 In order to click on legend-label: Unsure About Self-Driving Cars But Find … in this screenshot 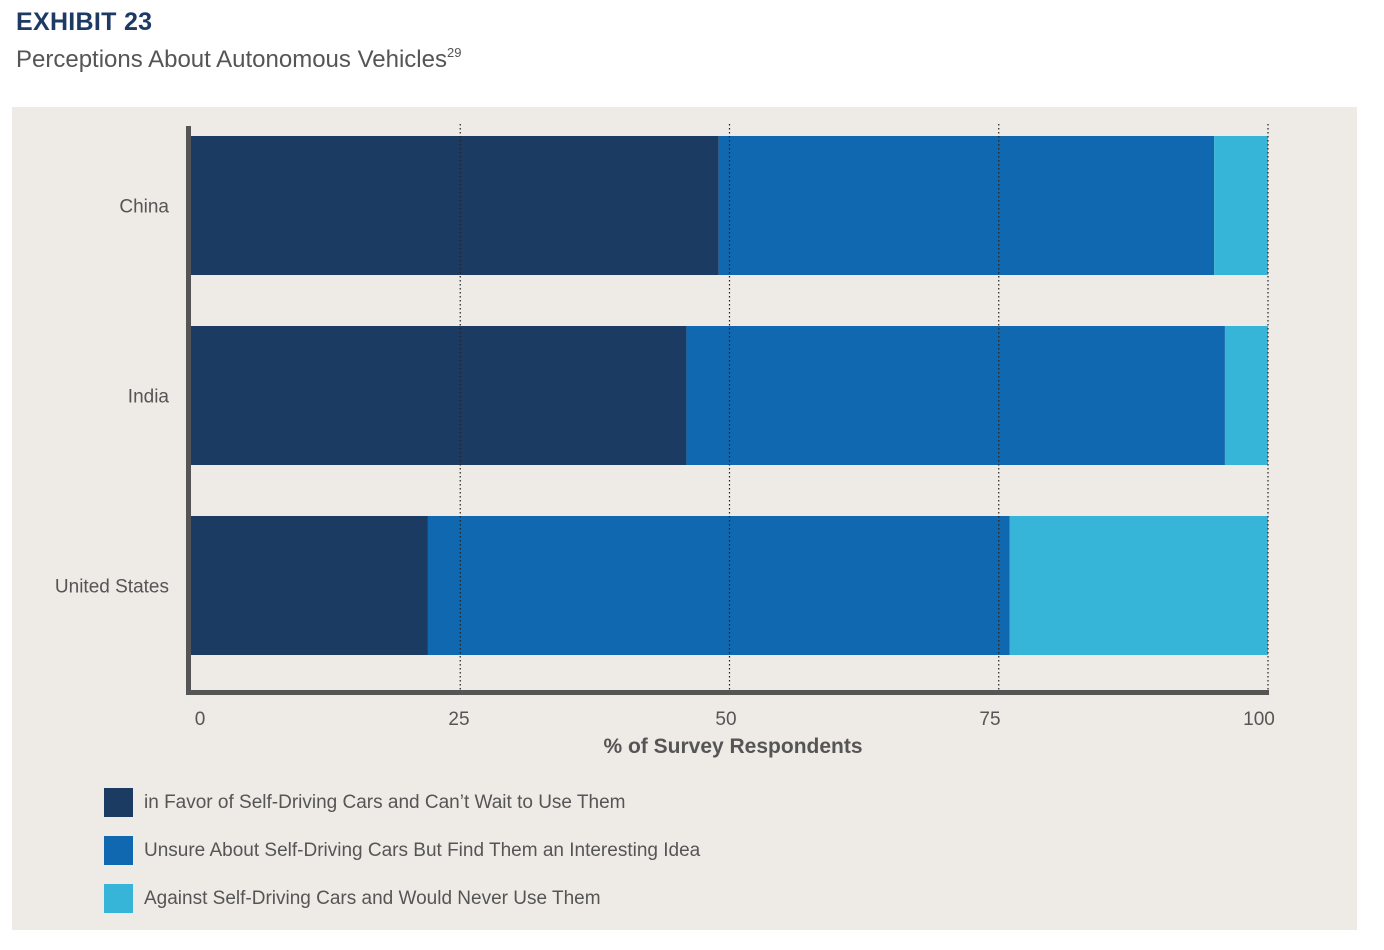, I will do `click(422, 850)`.